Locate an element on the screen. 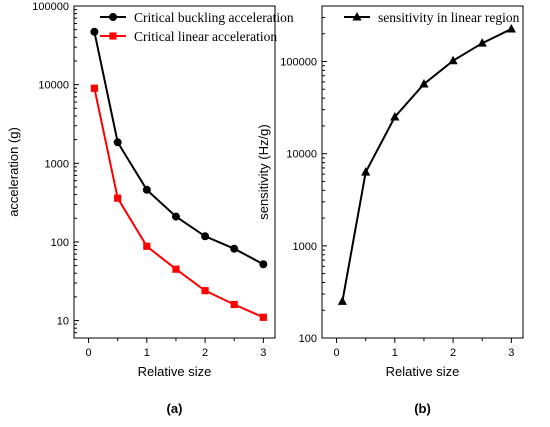  y-axis-a: 10 100 1000 10000 100000 is located at coordinates (55, 170).